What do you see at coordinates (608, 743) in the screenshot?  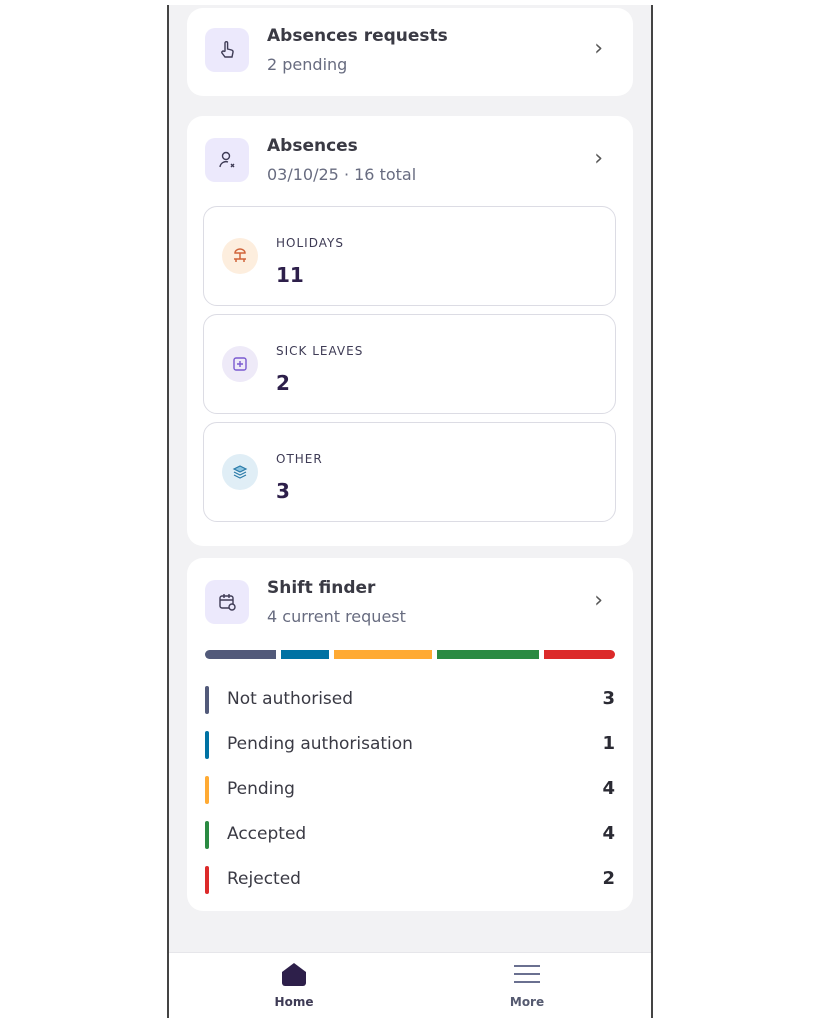 I see `status-count: 1` at bounding box center [608, 743].